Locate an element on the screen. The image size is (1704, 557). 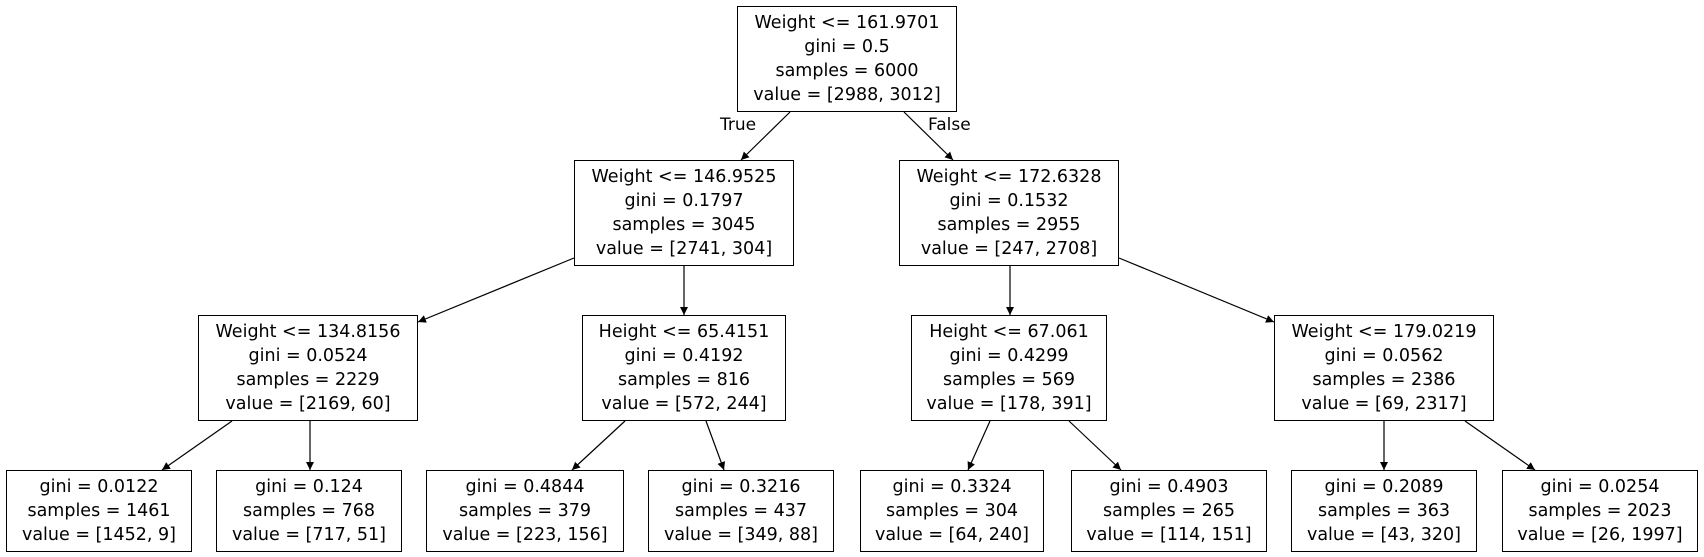
node-line: gini = 0.4299 is located at coordinates (1009, 356).